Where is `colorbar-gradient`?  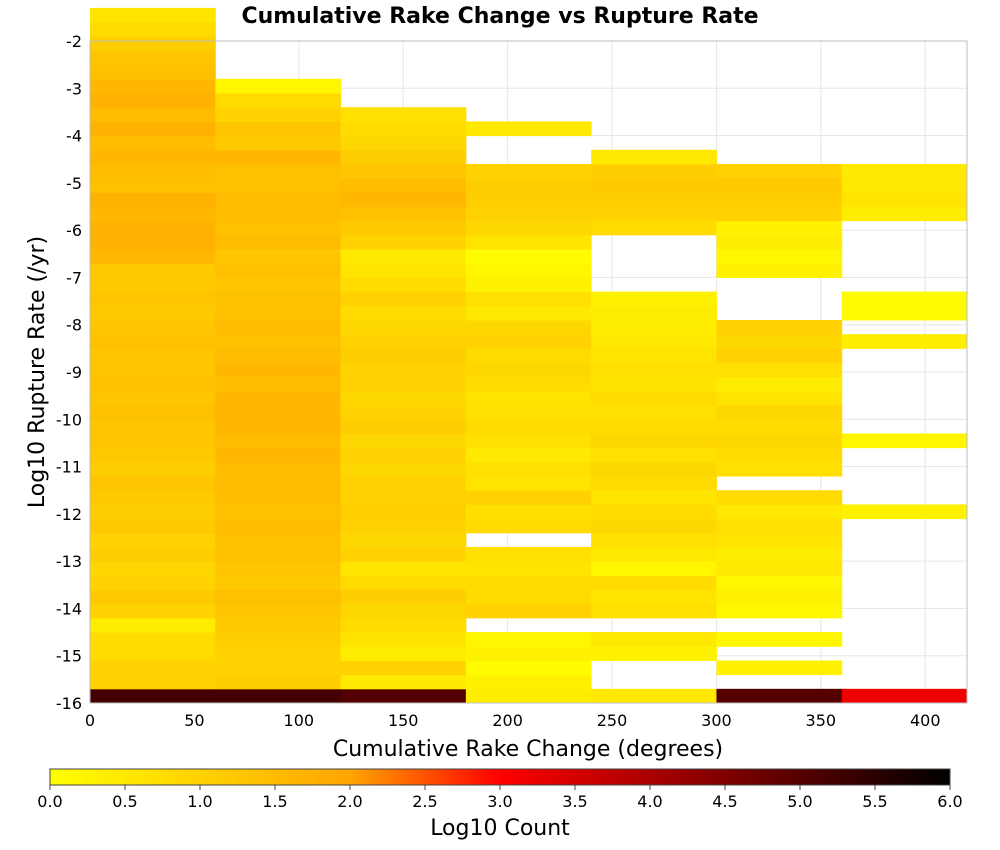
colorbar-gradient is located at coordinates (500, 777).